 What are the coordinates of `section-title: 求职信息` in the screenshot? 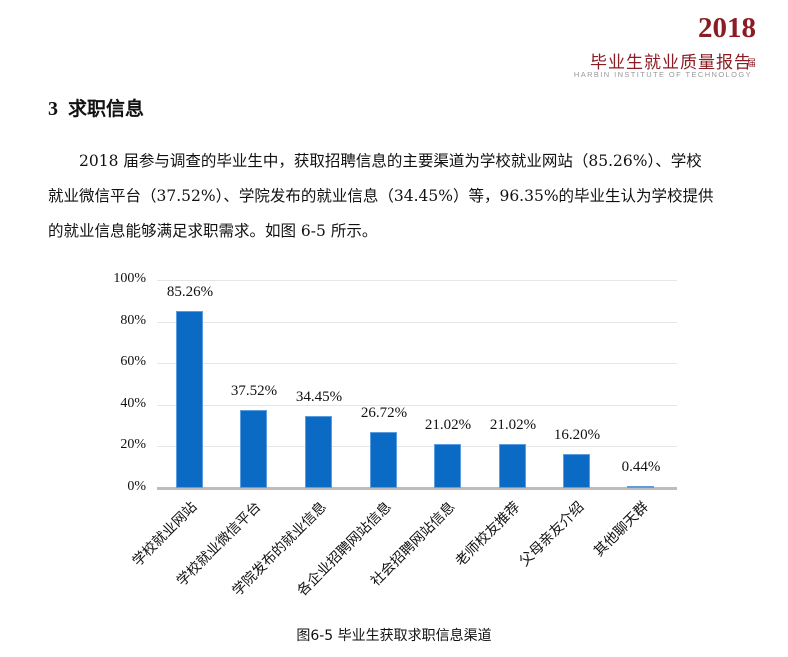 It's located at (106, 109).